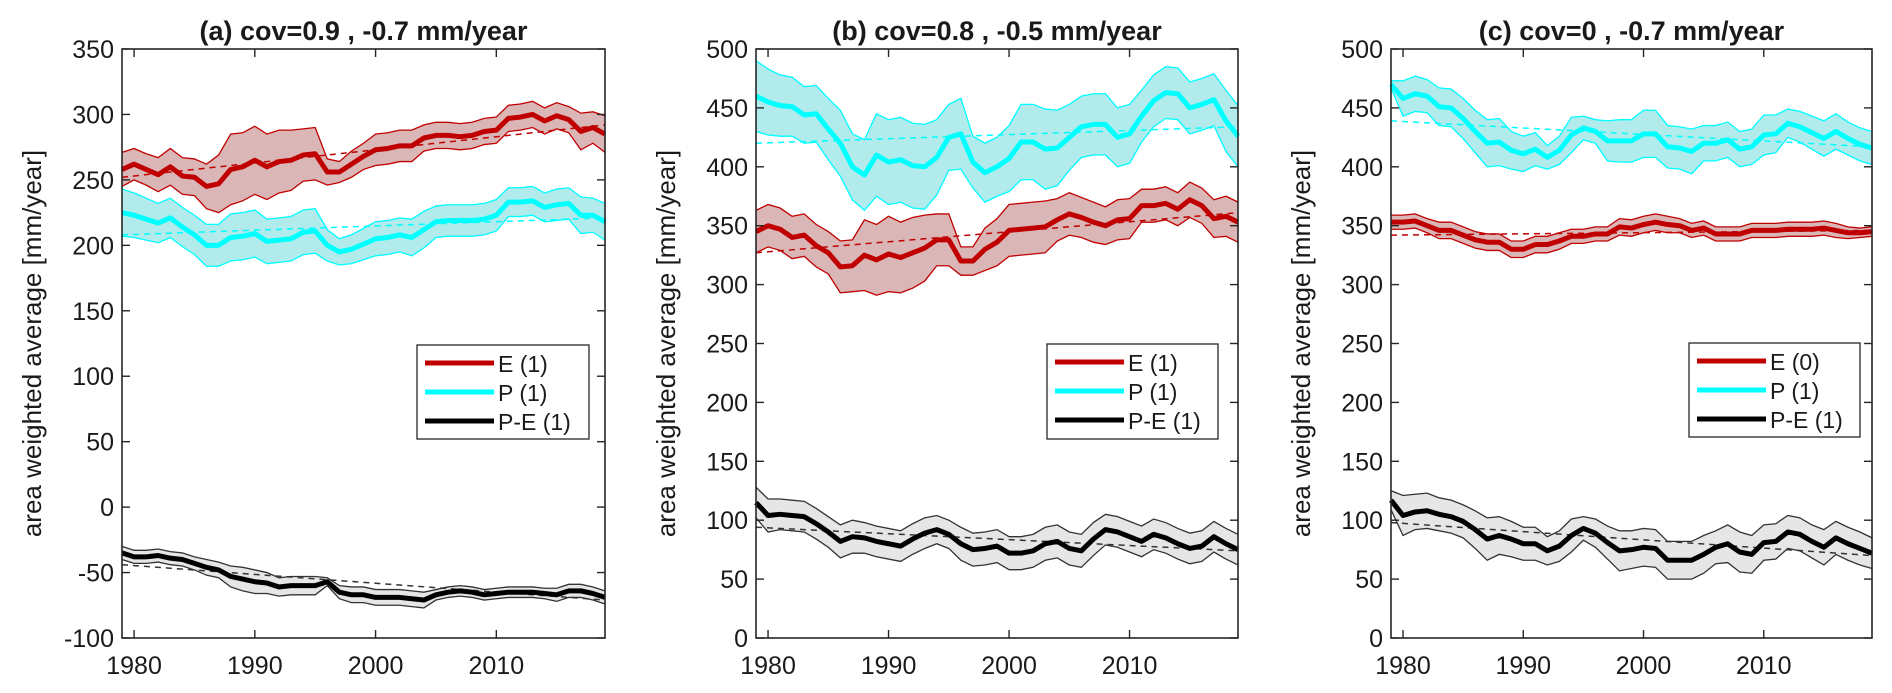  Describe the element at coordinates (96, 574) in the screenshot. I see `y-tick-label: -50` at that location.